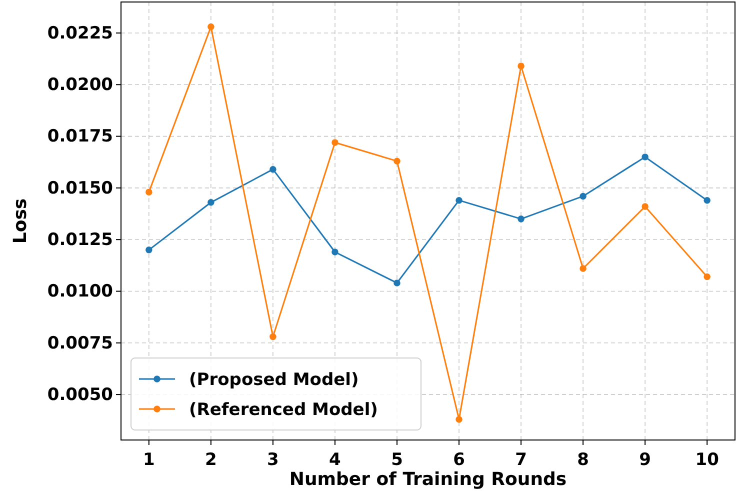 This screenshot has width=737, height=491. I want to click on legend-label: (Proposed Model), so click(274, 380).